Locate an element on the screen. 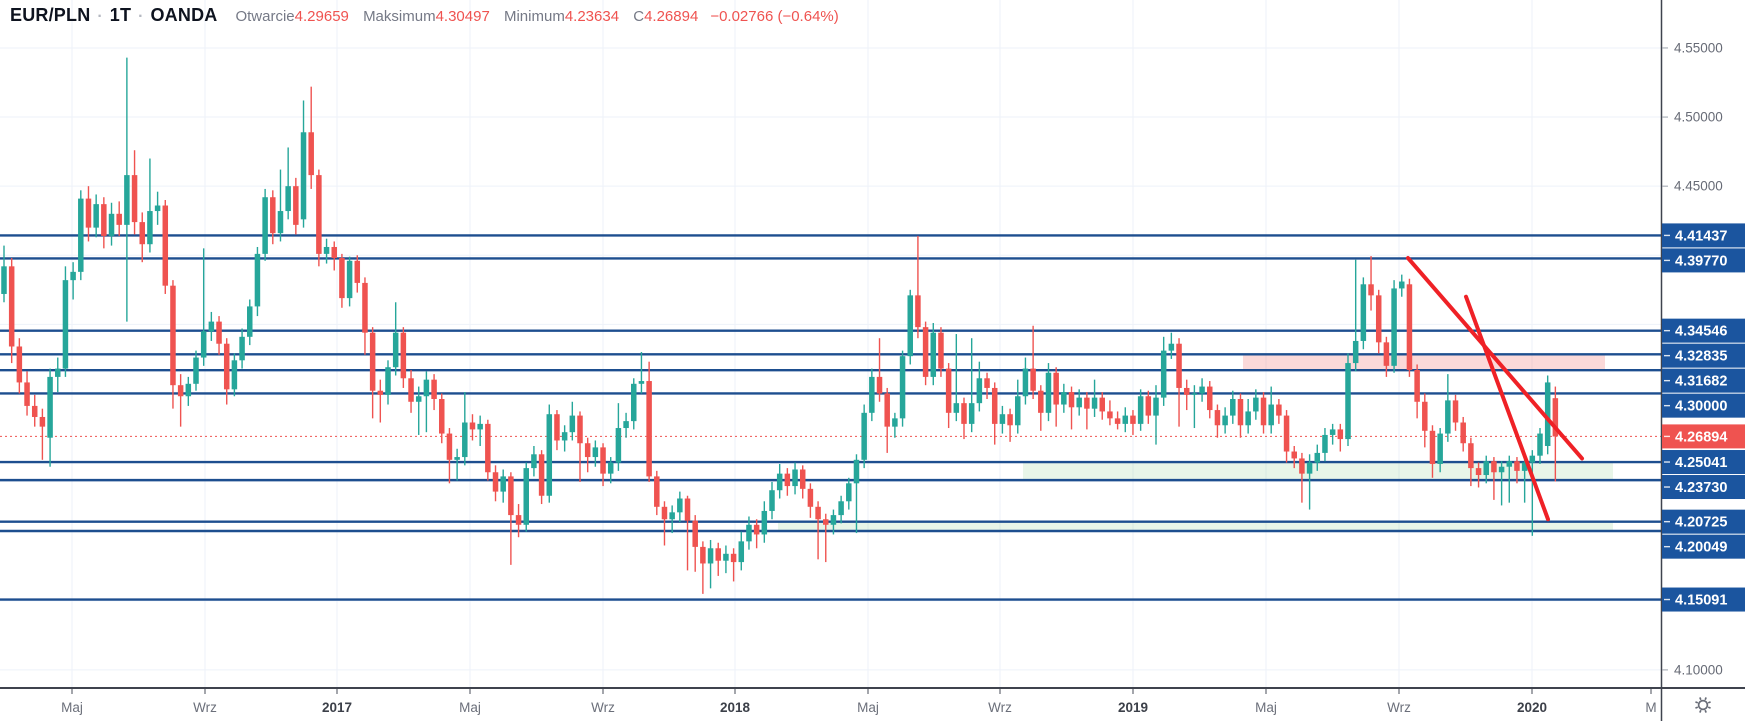 The image size is (1745, 721). close-label: C is located at coordinates (639, 16).